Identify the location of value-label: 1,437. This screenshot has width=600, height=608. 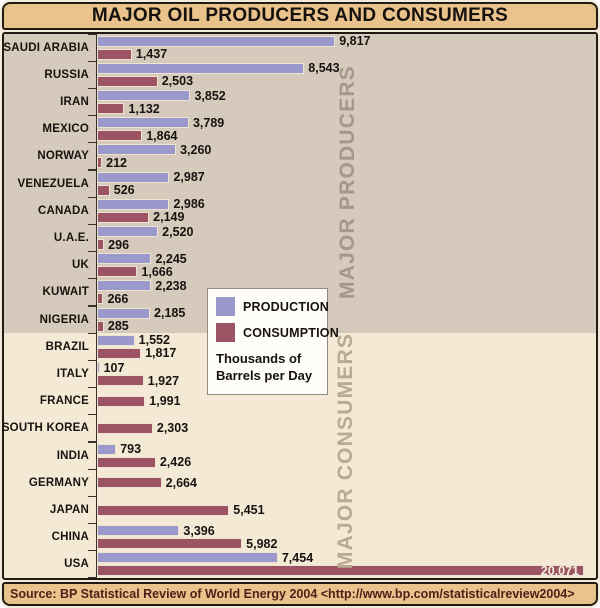
(151, 54).